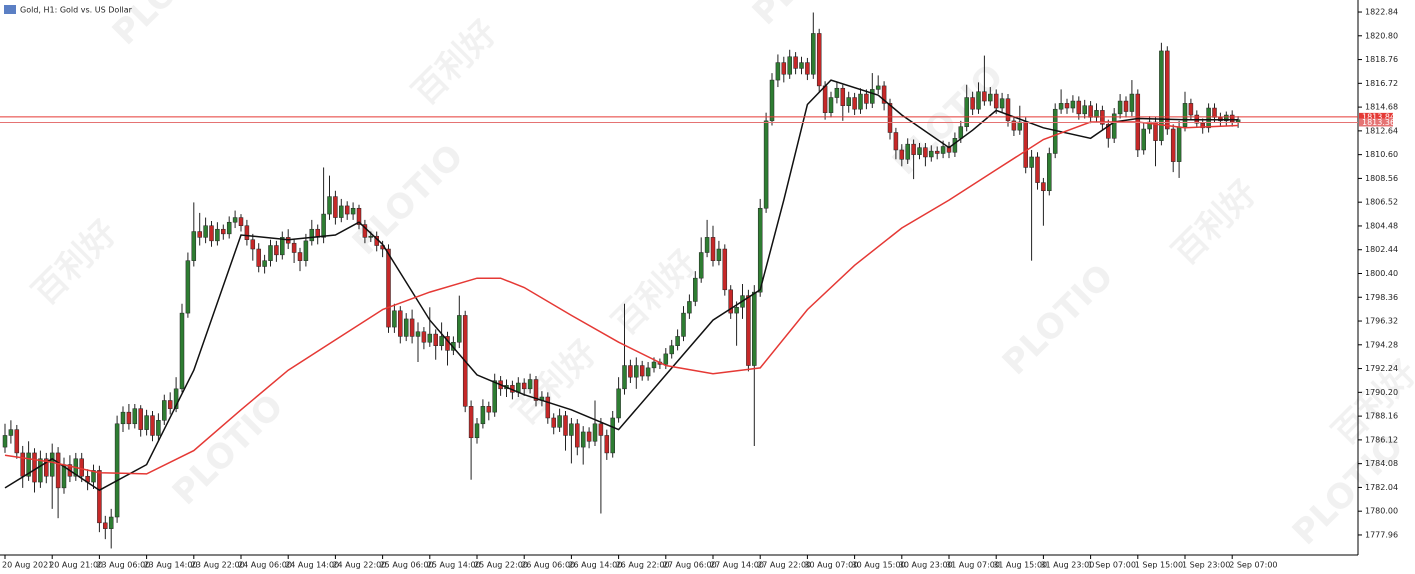  What do you see at coordinates (1381, 59) in the screenshot?
I see `y-tick-label: 1818.76` at bounding box center [1381, 59].